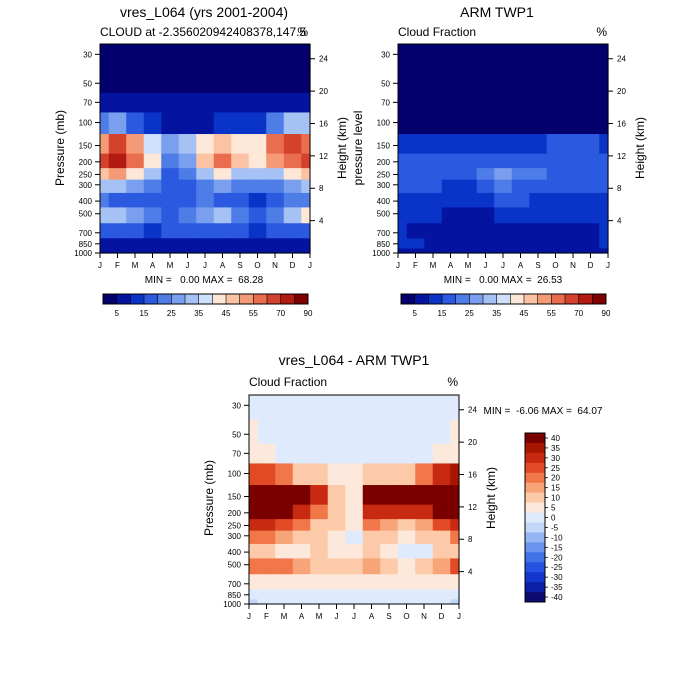  Describe the element at coordinates (491, 498) in the screenshot. I see `panel-3-ylabel-right: Height (km)` at that location.